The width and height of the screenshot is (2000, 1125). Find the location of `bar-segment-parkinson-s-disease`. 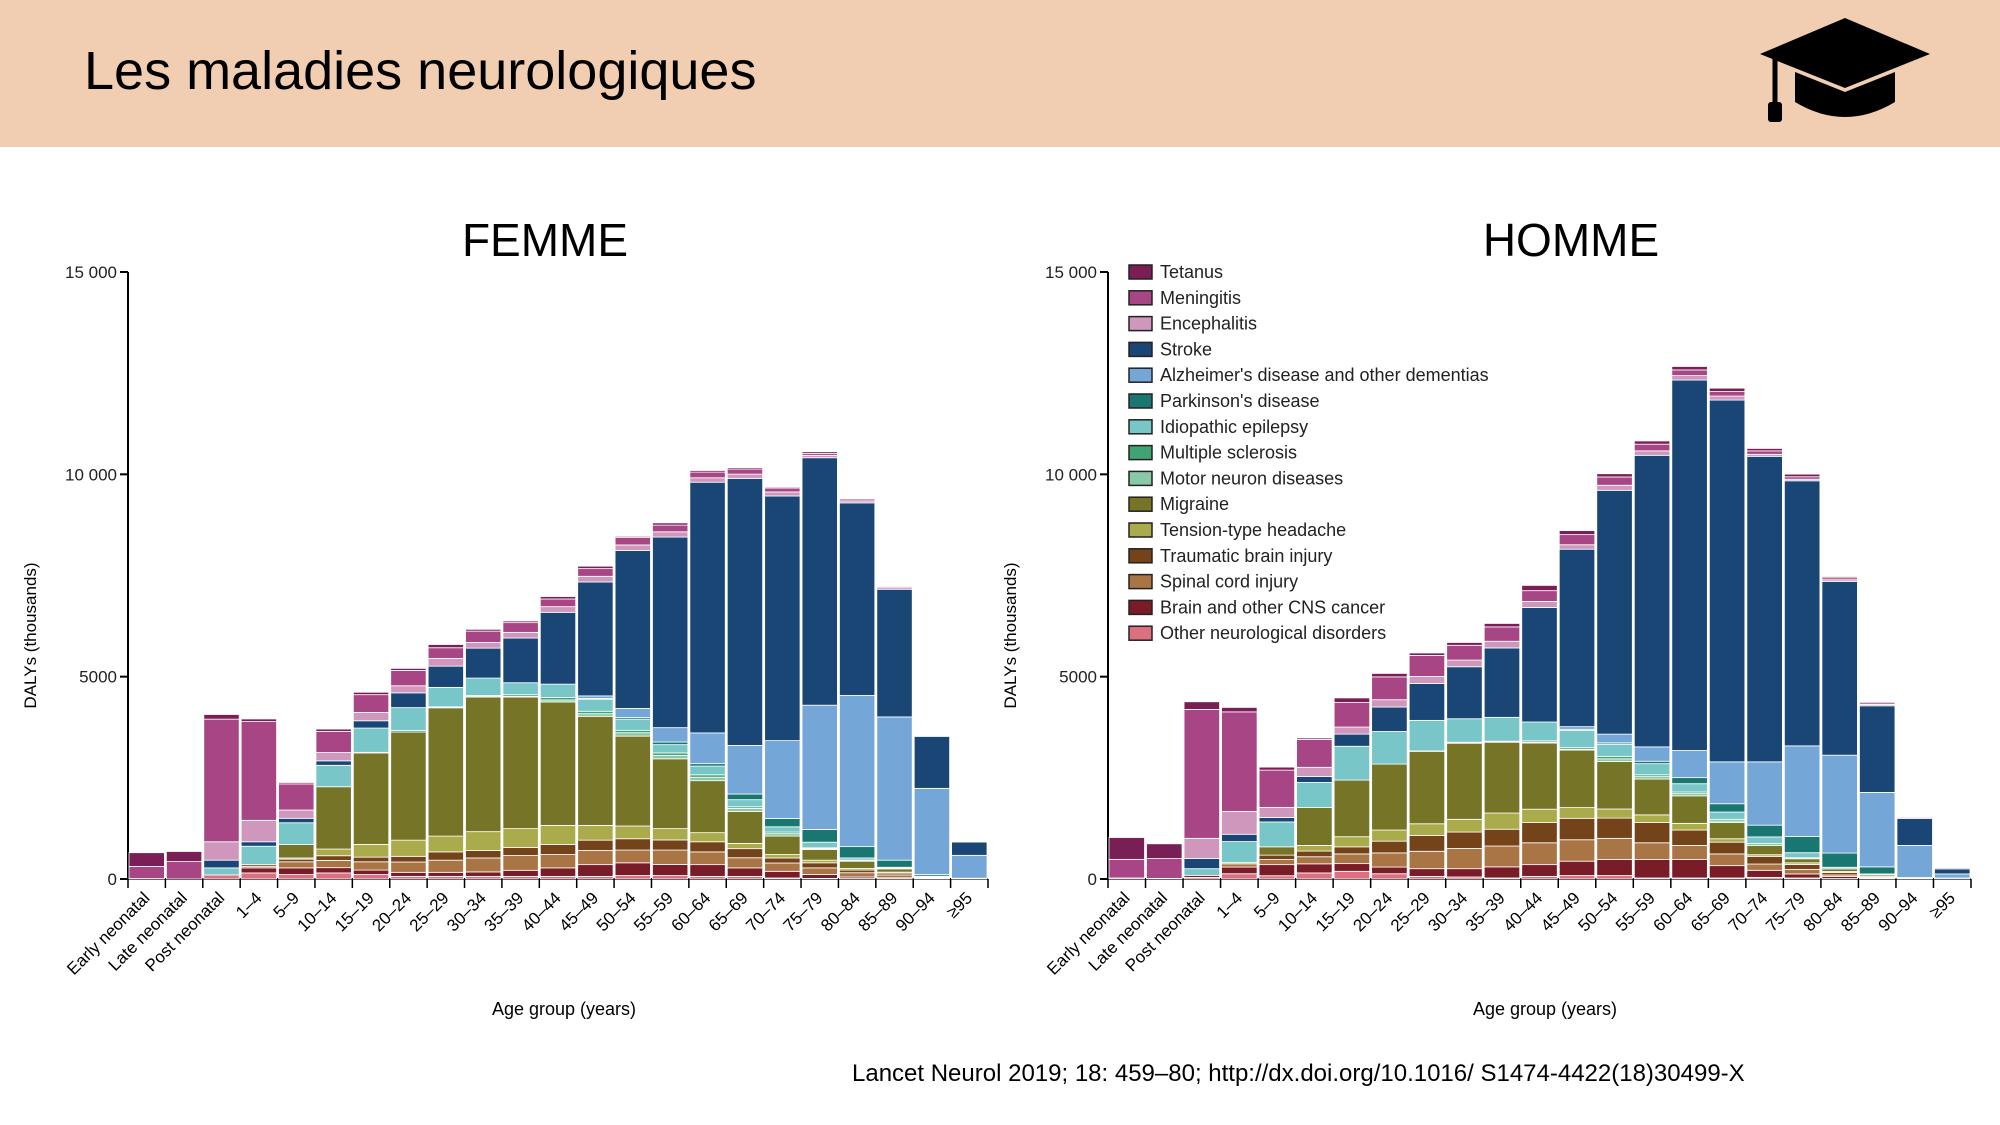

bar-segment-parkinson-s-disease is located at coordinates (782, 823).